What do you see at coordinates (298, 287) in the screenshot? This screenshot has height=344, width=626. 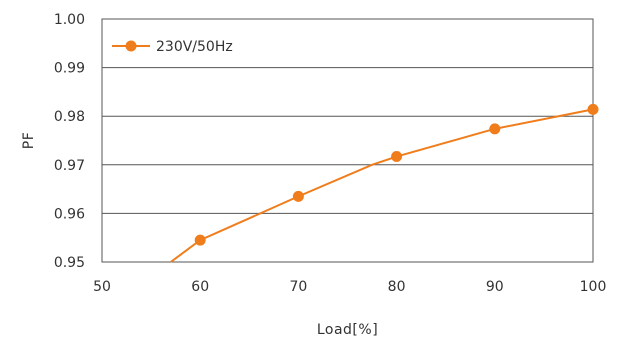 I see `x-tick-label: 70` at bounding box center [298, 287].